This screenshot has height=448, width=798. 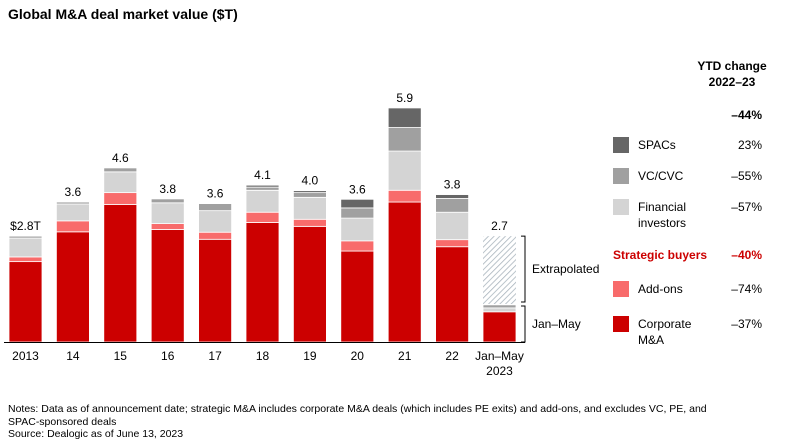 I want to click on x-tick-label: 20, so click(x=358, y=356).